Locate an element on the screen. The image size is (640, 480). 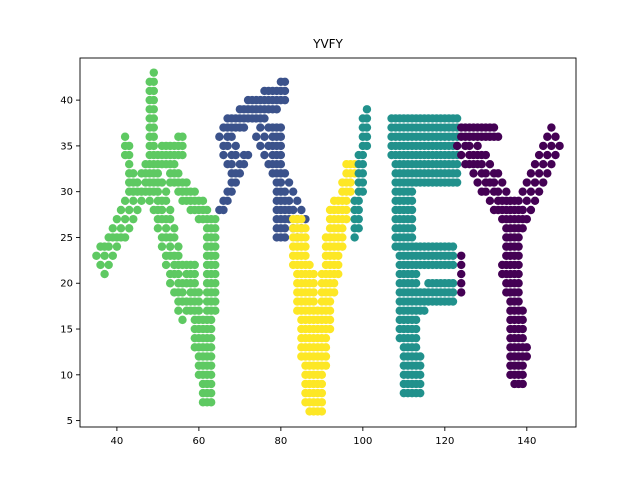
y-tick-label: 10 is located at coordinates (66, 375).